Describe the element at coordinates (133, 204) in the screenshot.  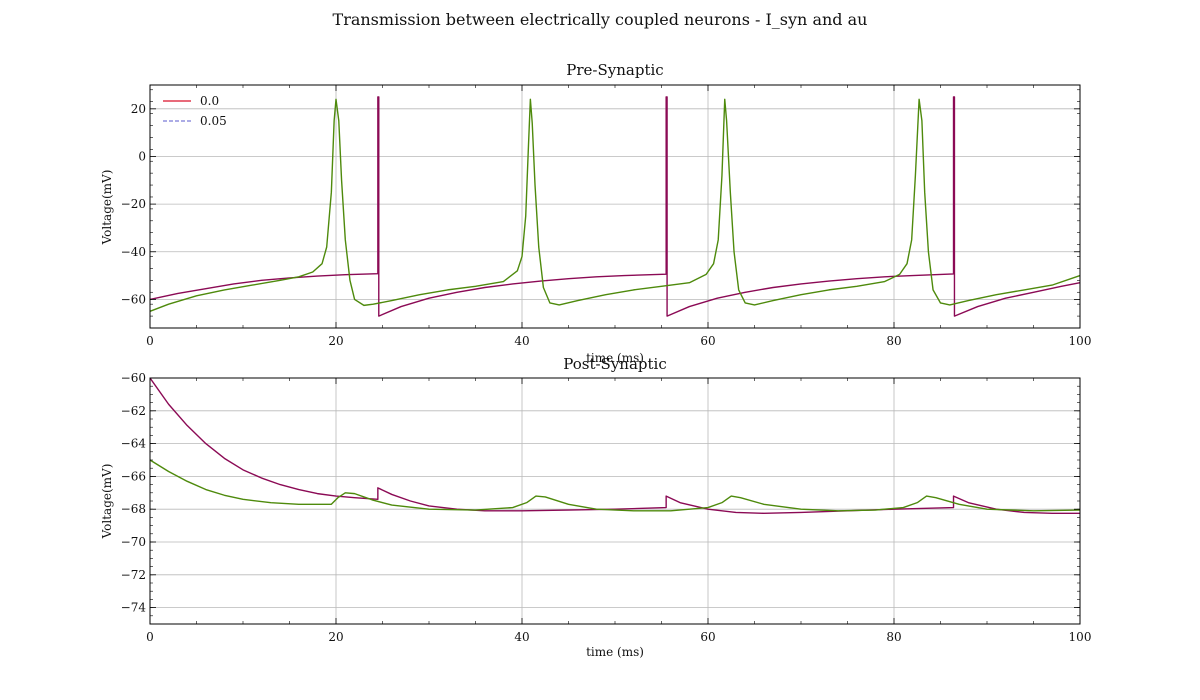
I see `pre-synaptic-ytick-label: −20` at that location.